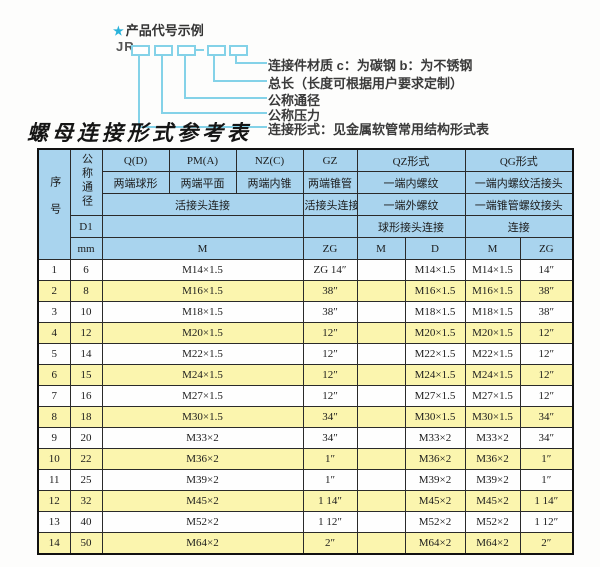 This screenshot has height=567, width=600. What do you see at coordinates (435, 522) in the screenshot?
I see `cell-qz-d: M52×2` at bounding box center [435, 522].